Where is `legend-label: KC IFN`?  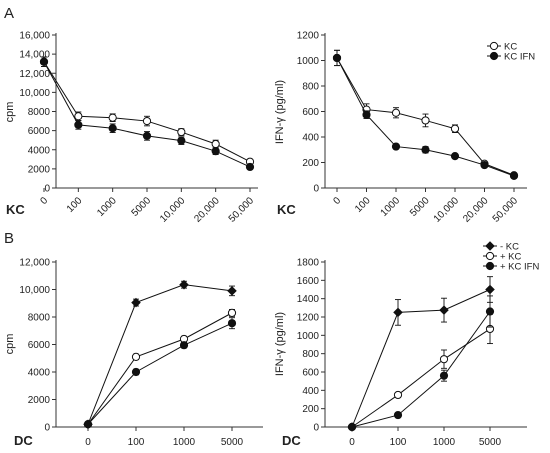
legend-label: KC IFN is located at coordinates (519, 57).